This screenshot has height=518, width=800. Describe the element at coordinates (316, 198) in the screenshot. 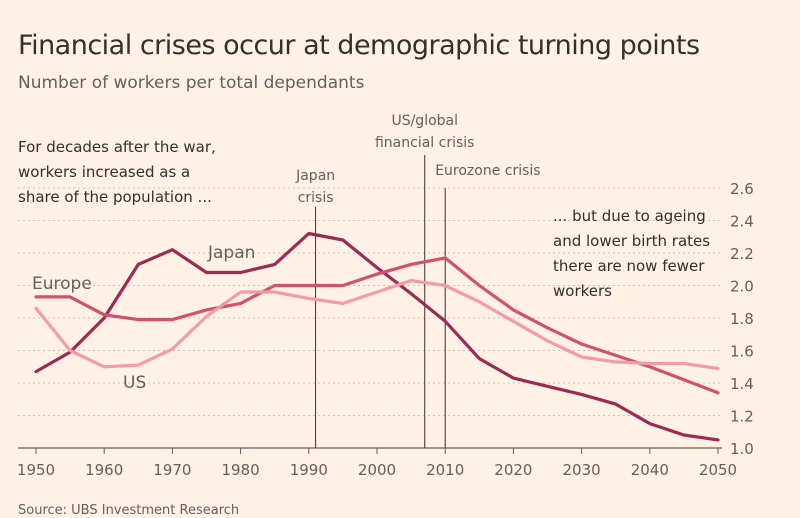

I see `event-label: crisis` at that location.